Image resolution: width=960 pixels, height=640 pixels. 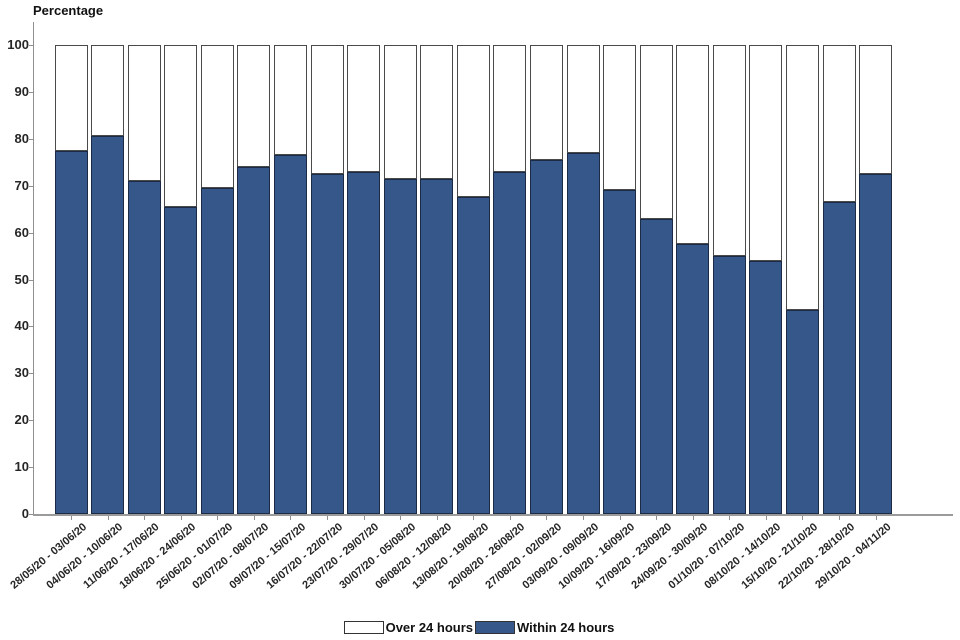 I want to click on y-axis-tick-label: 0, so click(x=25, y=513).